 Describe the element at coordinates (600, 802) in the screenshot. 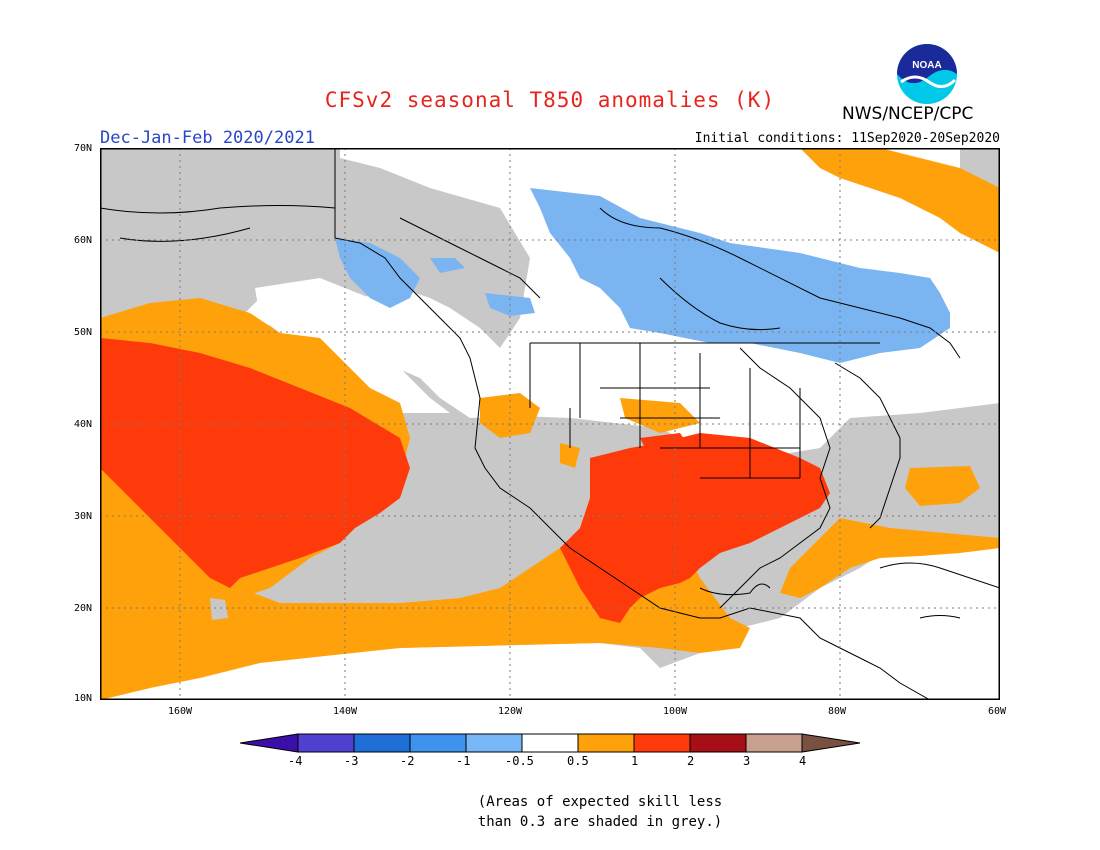

I see `skill-note-line-1: (Areas of expected skill less` at that location.